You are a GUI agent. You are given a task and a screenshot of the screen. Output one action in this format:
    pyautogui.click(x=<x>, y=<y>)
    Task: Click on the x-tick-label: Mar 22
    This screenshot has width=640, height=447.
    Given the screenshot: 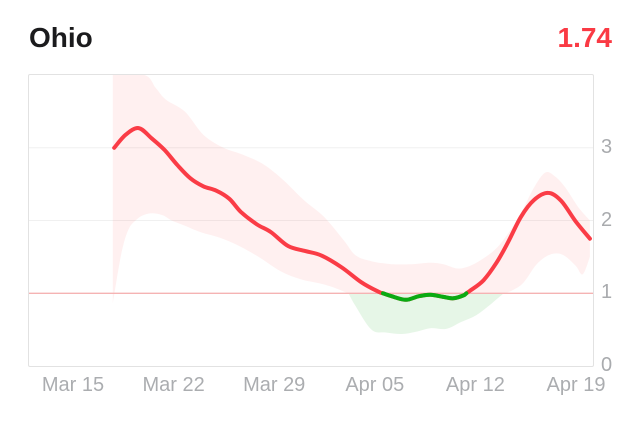 What is the action you would take?
    pyautogui.click(x=173, y=385)
    